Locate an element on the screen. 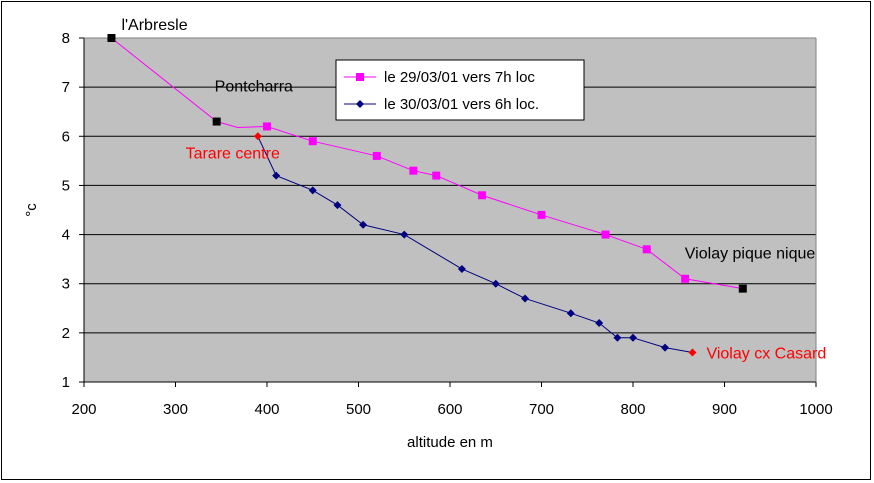 This screenshot has height=483, width=874. legend-label: le 29/03/01 vers 7h loc is located at coordinates (459, 77).